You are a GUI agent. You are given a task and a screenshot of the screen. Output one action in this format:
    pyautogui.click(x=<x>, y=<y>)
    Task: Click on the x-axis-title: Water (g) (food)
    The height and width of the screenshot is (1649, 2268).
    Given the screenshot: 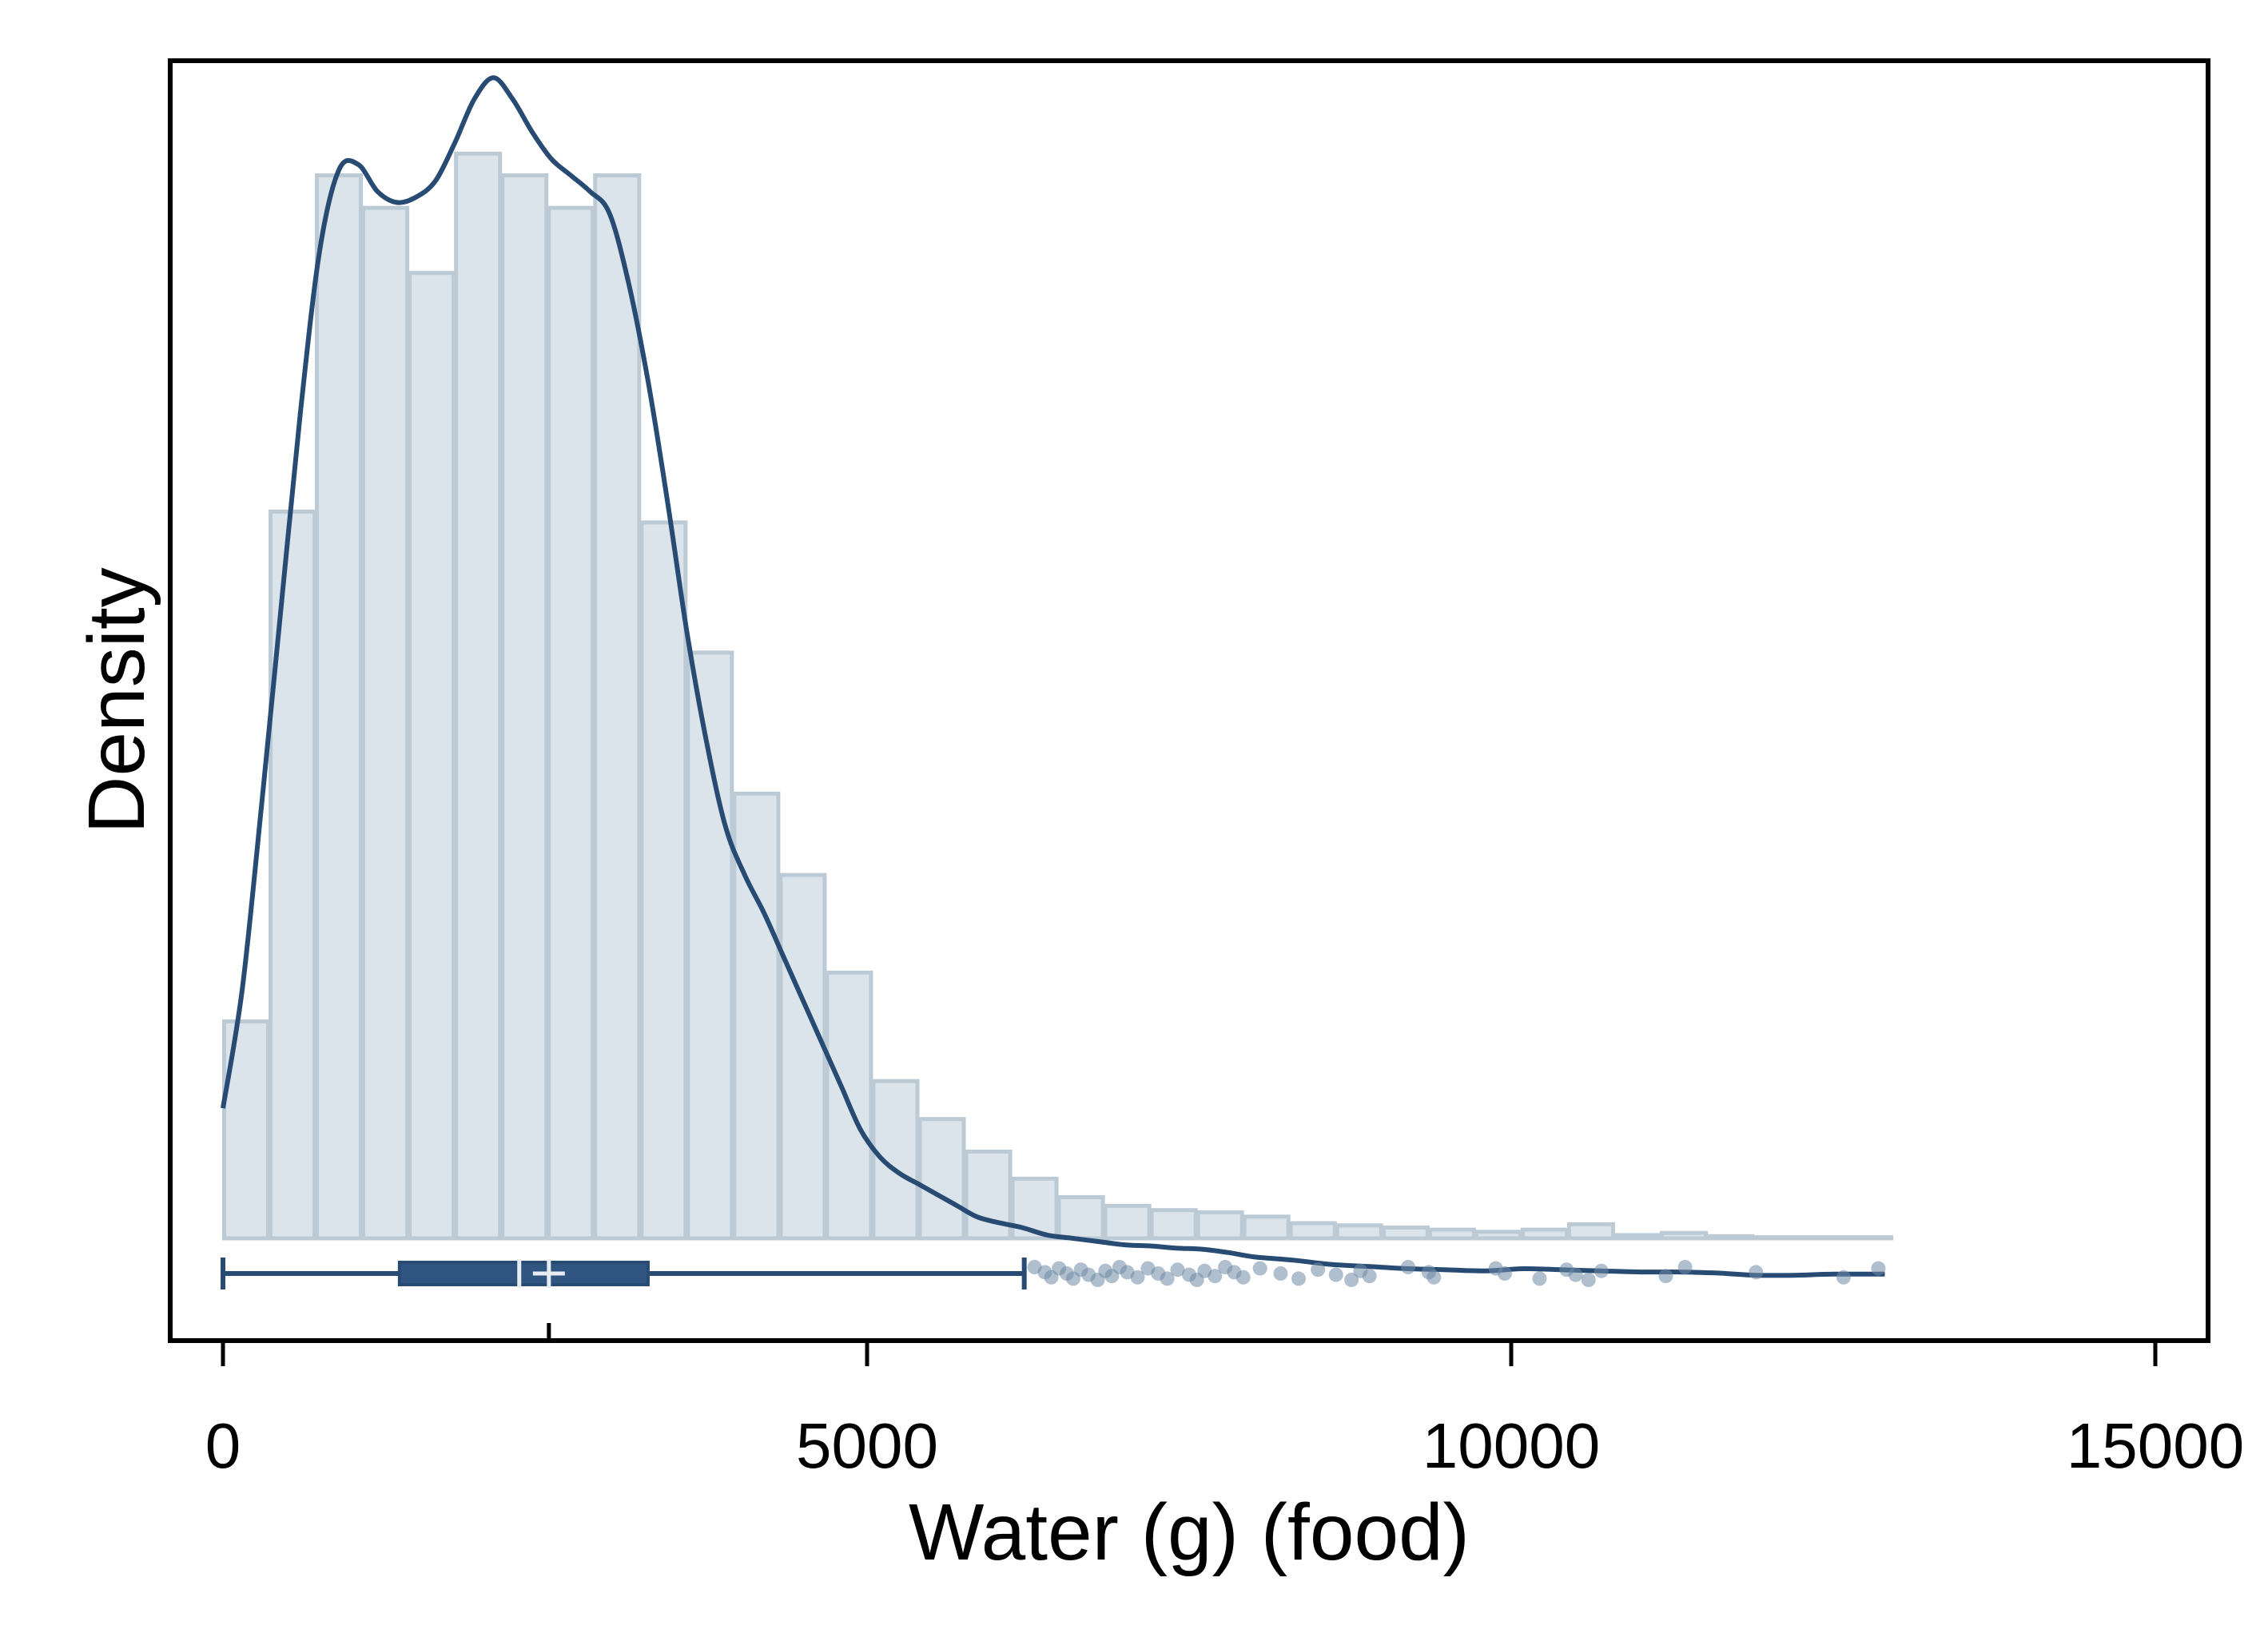 What is the action you would take?
    pyautogui.click(x=1189, y=1532)
    